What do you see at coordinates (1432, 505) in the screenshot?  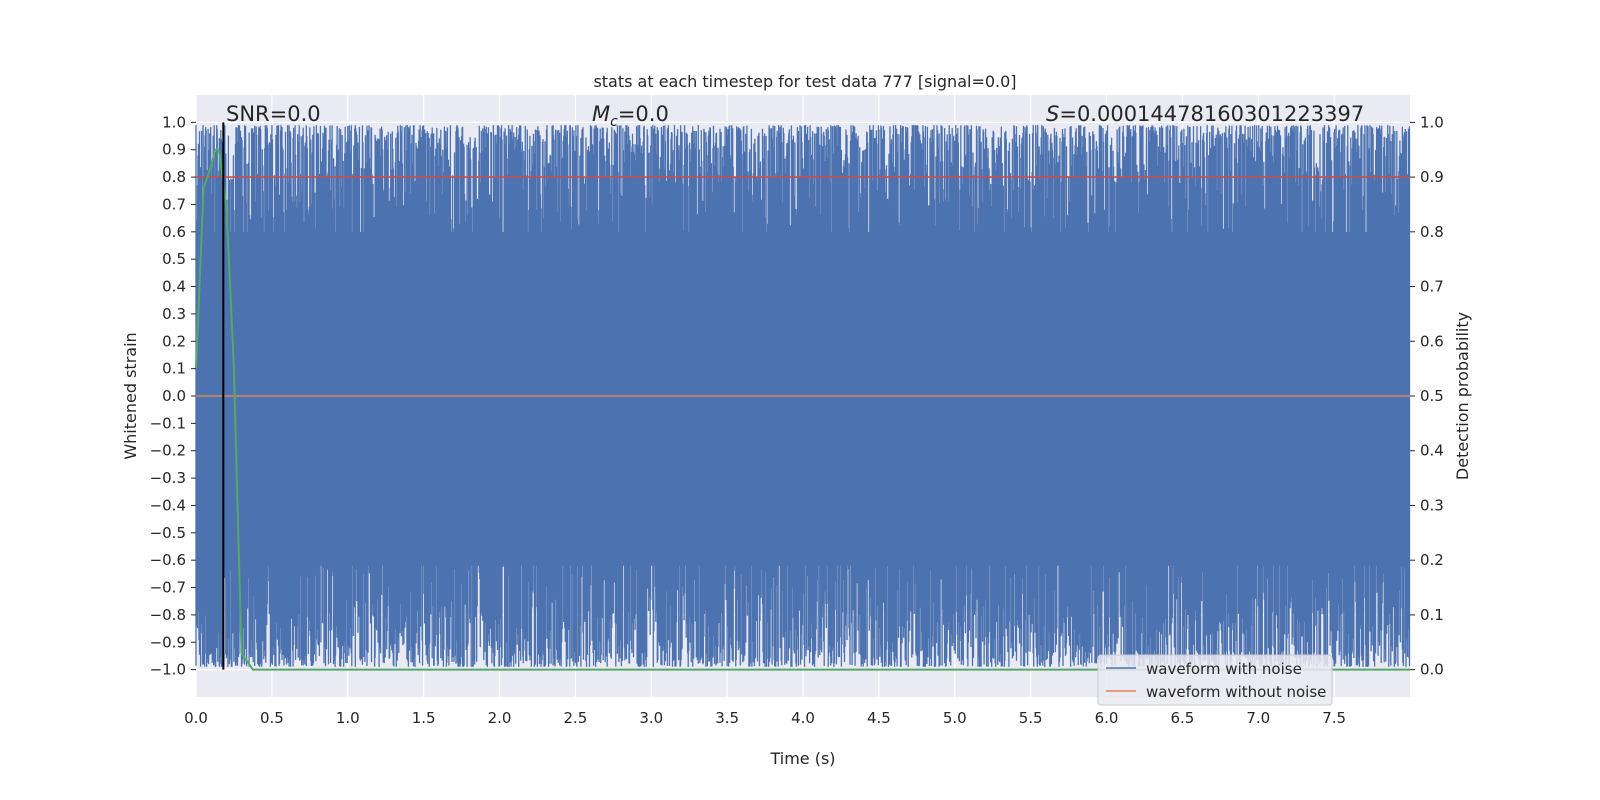 I see `y-tick-label-right: 0.3` at bounding box center [1432, 505].